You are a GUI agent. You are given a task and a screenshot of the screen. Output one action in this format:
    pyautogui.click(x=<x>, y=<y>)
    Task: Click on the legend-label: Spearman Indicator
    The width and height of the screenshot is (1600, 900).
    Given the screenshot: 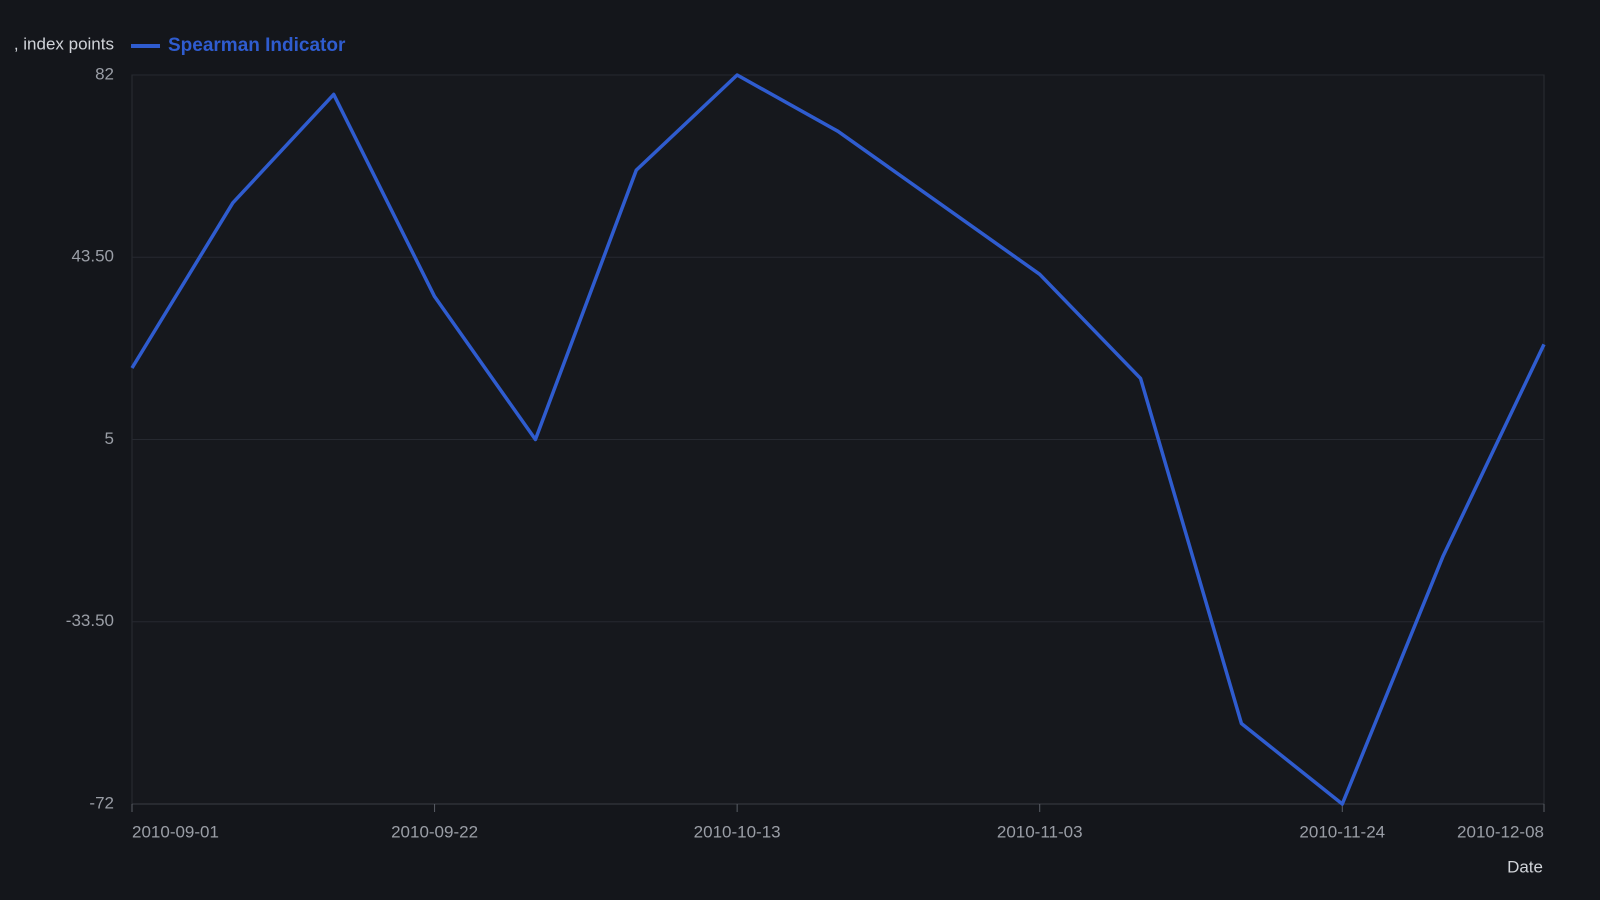 What is the action you would take?
    pyautogui.click(x=257, y=45)
    